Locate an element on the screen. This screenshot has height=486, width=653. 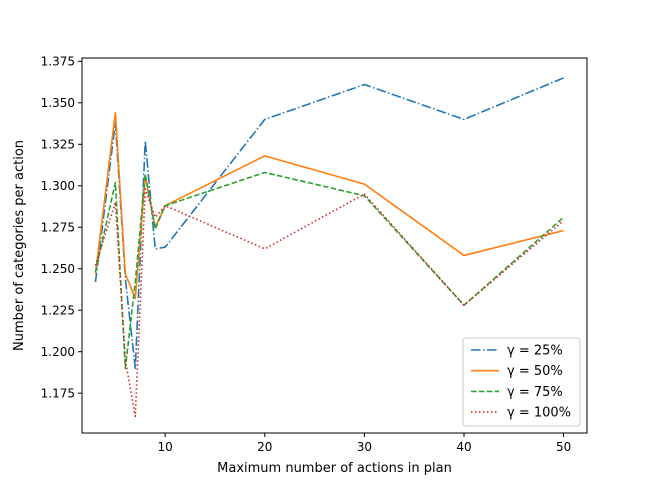
x-tick-label: 30 is located at coordinates (364, 447).